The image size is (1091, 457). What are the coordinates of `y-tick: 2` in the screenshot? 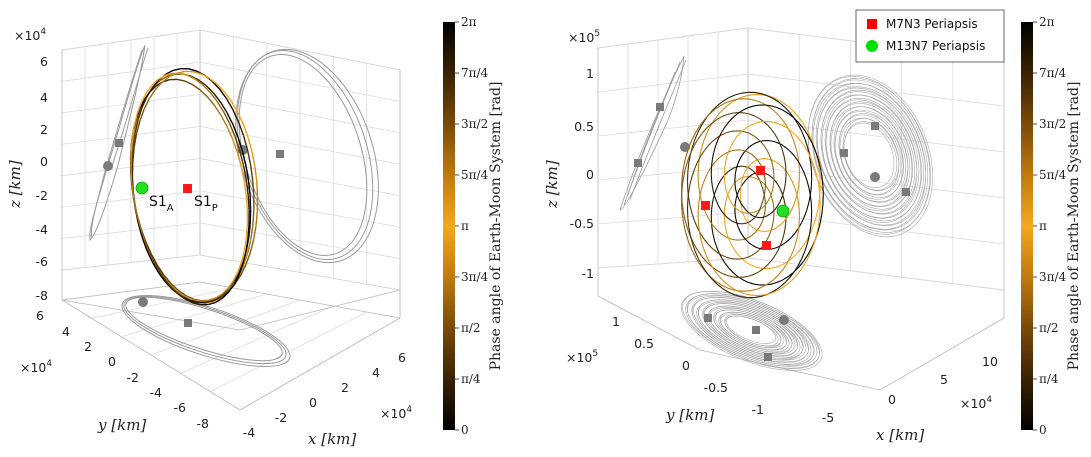 It's located at (88, 346).